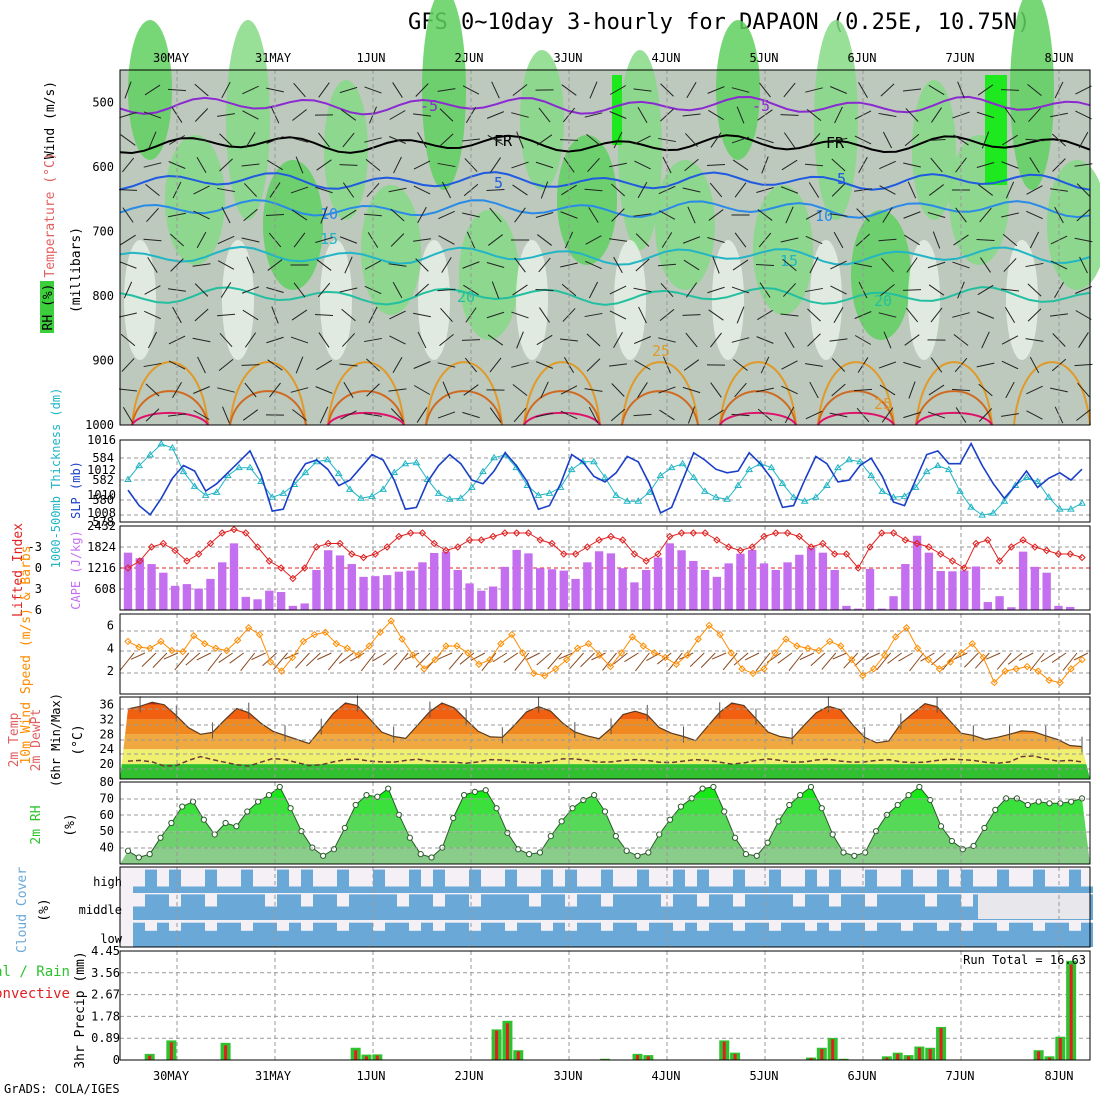 The image size is (1100, 1100). I want to click on temp-axis-label-1: 2m Temp, so click(14, 739).